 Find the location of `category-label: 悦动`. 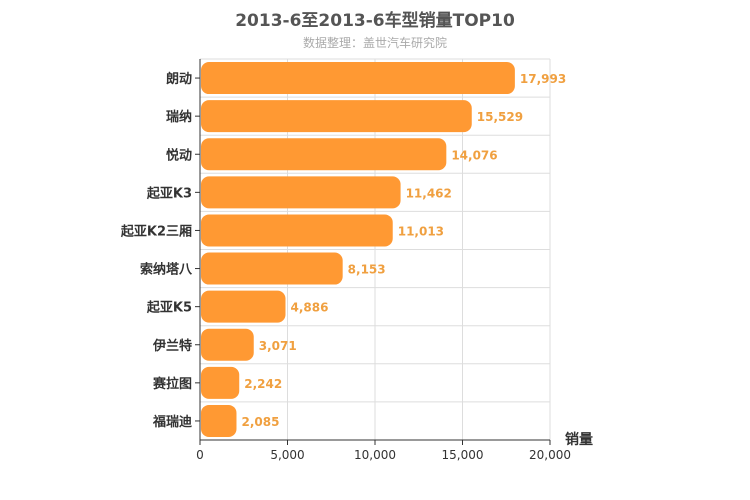

category-label: 悦动 is located at coordinates (179, 155).